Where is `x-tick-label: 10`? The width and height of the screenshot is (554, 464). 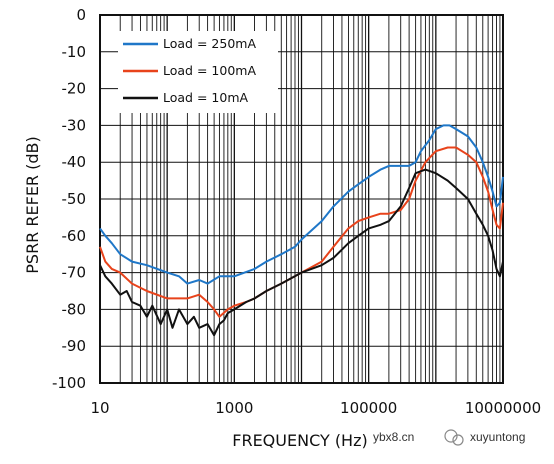
x-tick-label: 10 is located at coordinates (99, 408).